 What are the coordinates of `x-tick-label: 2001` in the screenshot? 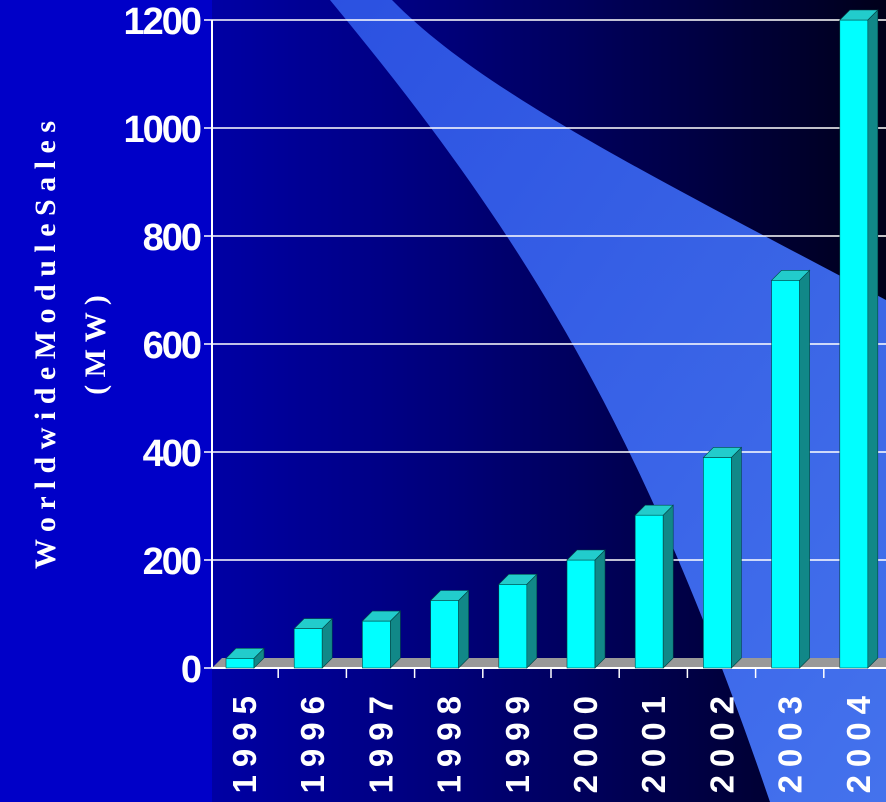 It's located at (653, 740).